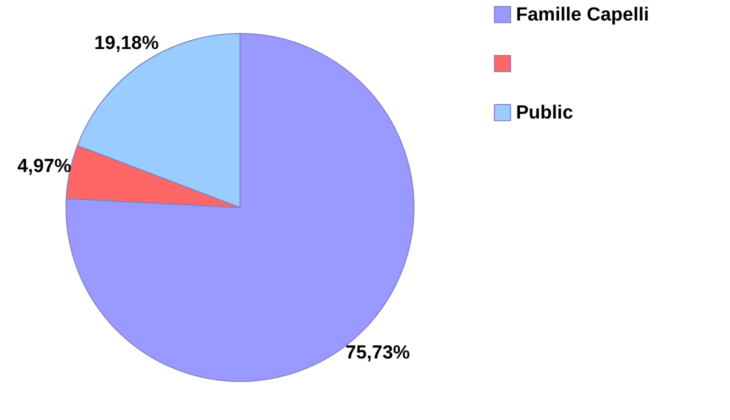  What do you see at coordinates (583, 15) in the screenshot?
I see `legend-label: Famille Capelli` at bounding box center [583, 15].